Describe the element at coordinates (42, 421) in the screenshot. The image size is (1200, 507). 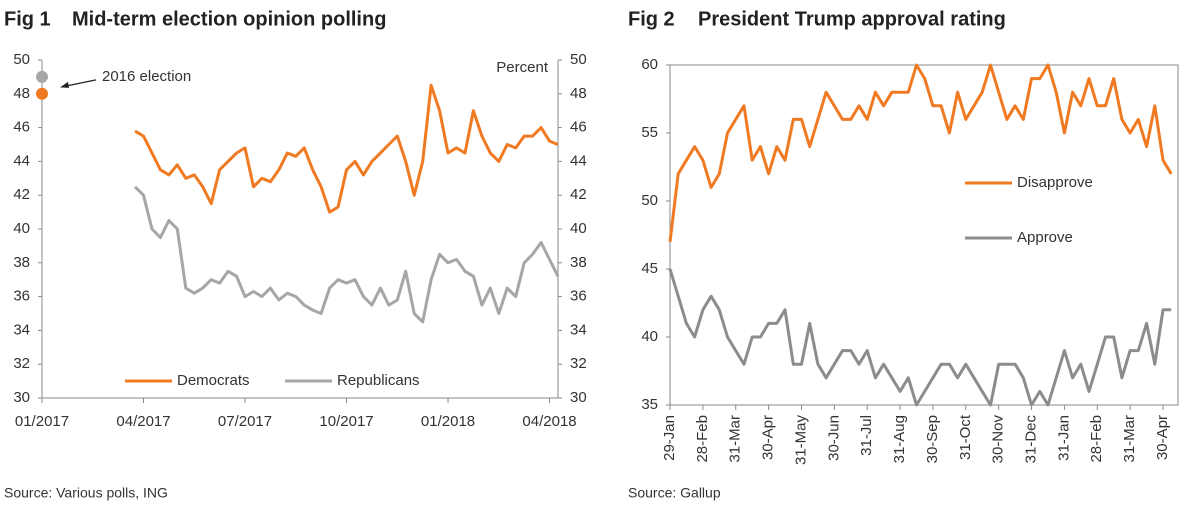
I see `x-tick-label: 01/2017` at that location.